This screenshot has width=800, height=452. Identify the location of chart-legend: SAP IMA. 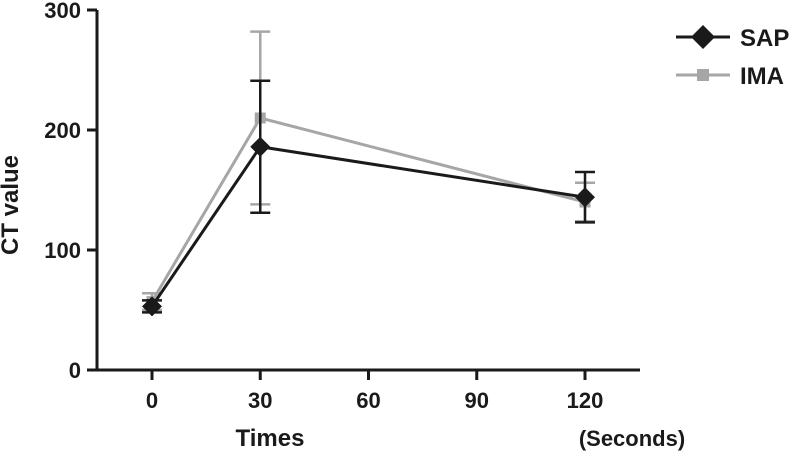
(732, 57).